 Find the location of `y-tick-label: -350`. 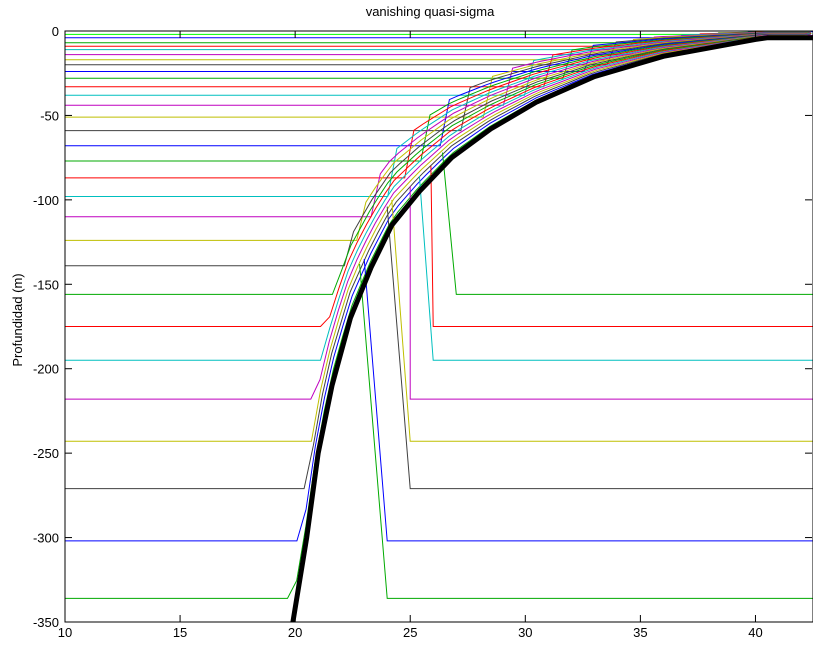

y-tick-label: -350 is located at coordinates (46, 622).